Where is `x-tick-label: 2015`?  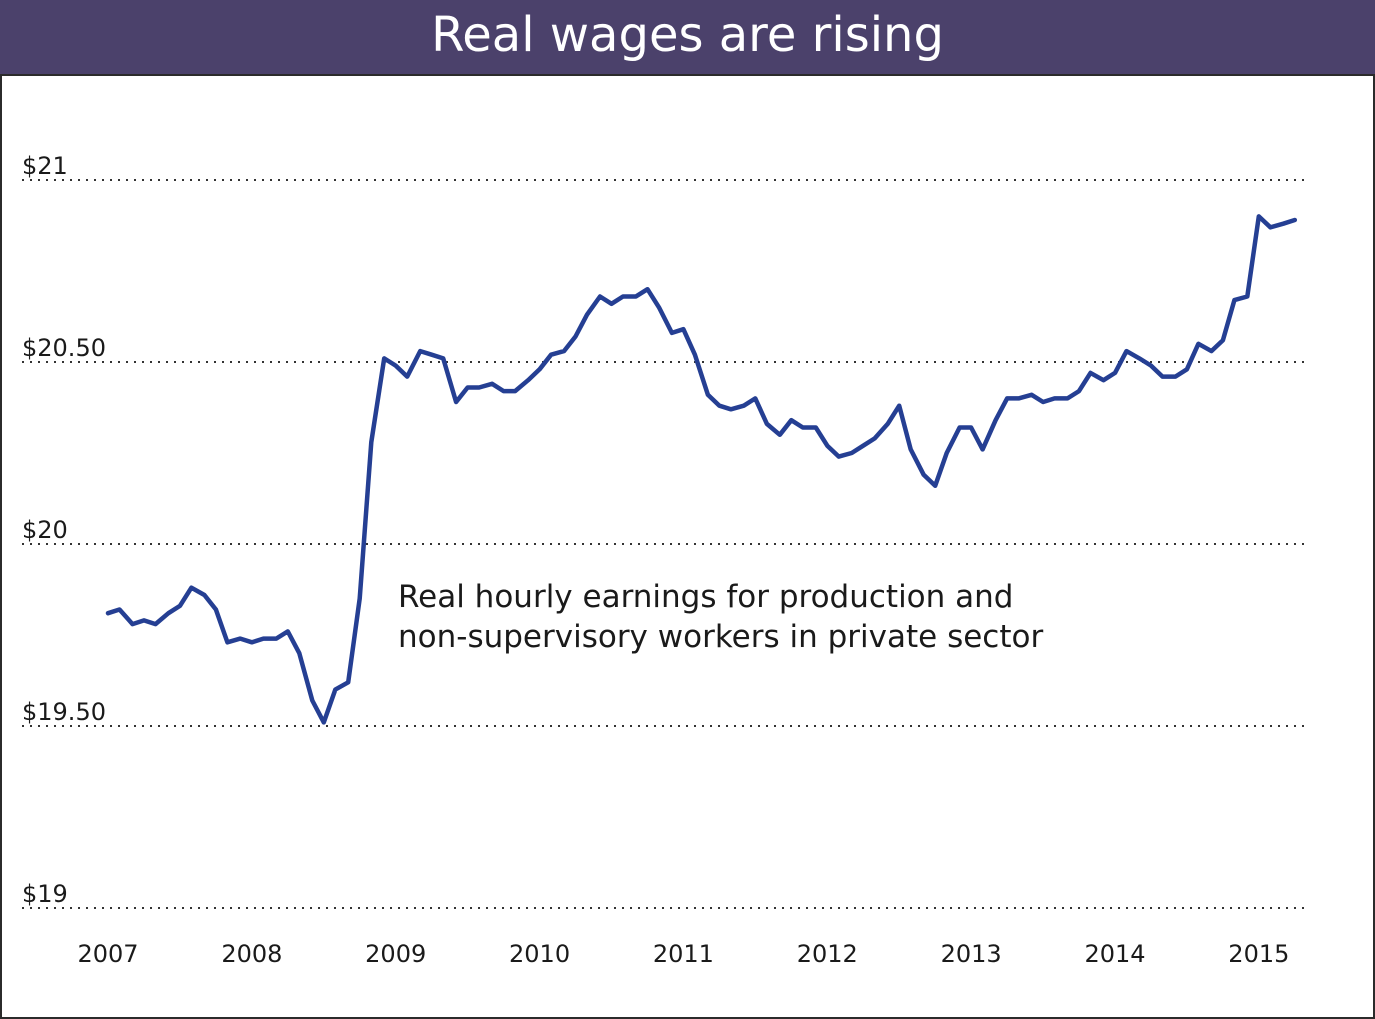
x-tick-label: 2015 is located at coordinates (1258, 954).